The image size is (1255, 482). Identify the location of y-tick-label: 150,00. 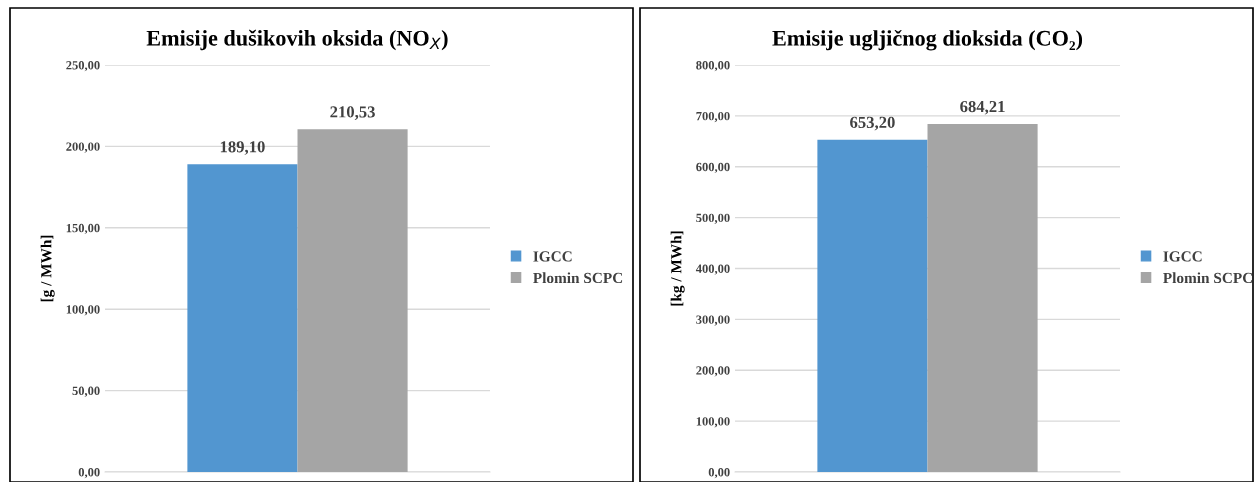
(83, 229).